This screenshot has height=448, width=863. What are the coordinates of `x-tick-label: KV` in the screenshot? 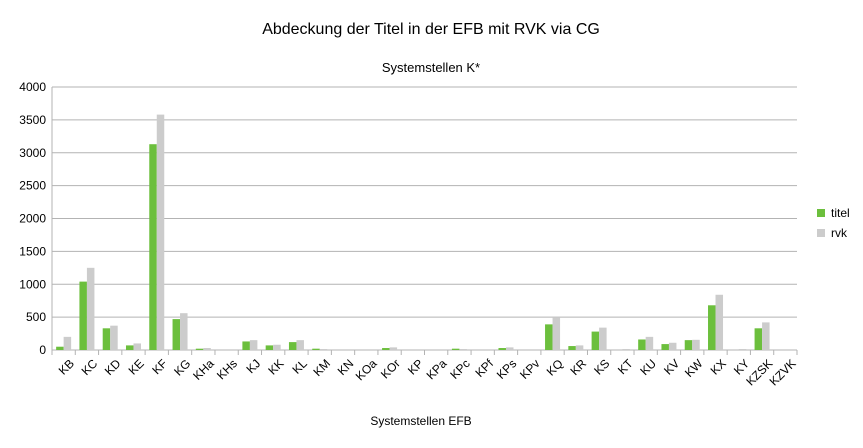 It's located at (671, 366).